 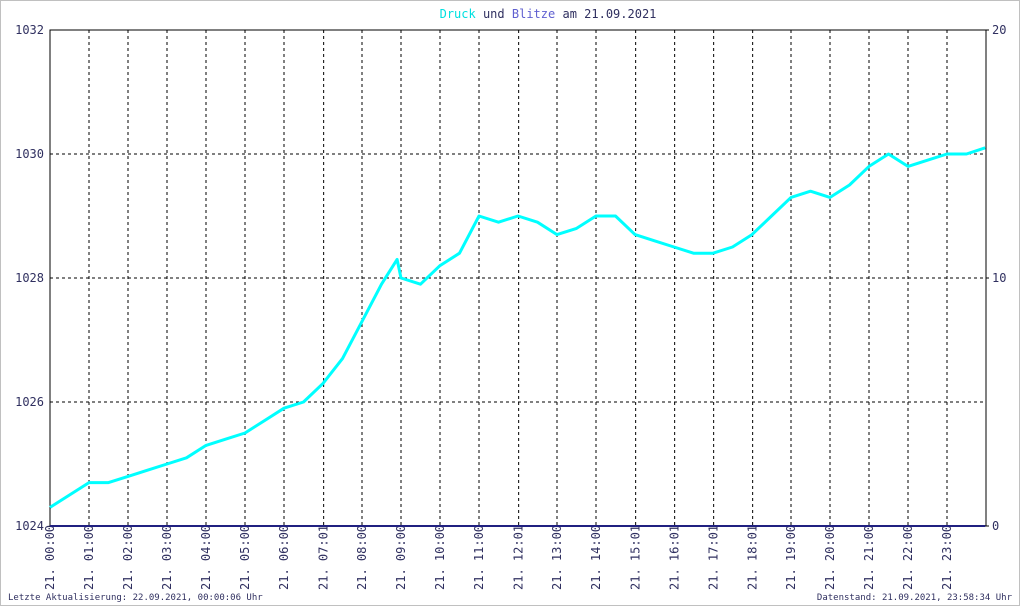 What do you see at coordinates (167, 557) in the screenshot?
I see `x-tick-label: 21. 03:00` at bounding box center [167, 557].